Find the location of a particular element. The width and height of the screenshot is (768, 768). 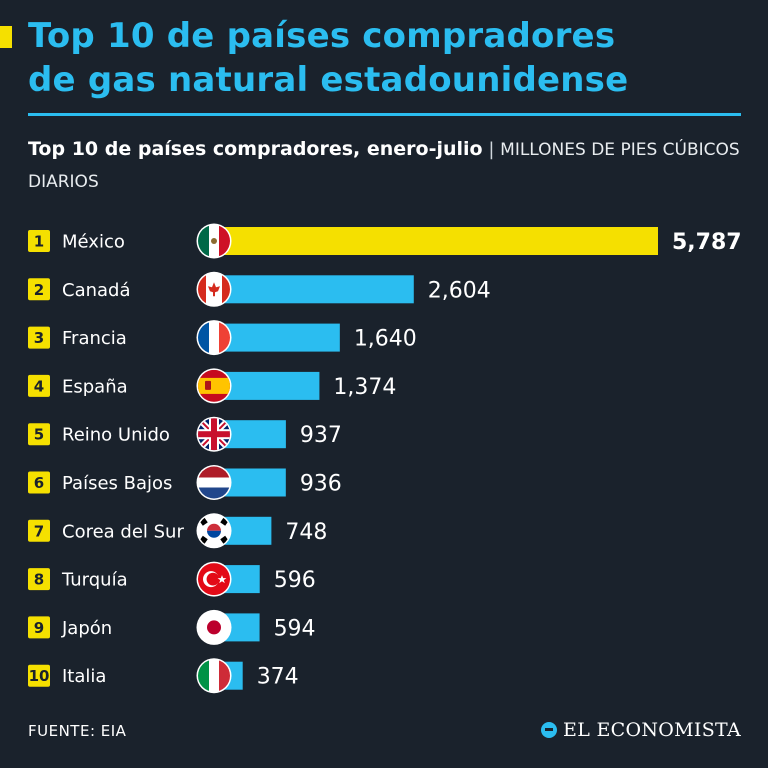

flag-turkey-icon is located at coordinates (214, 579).